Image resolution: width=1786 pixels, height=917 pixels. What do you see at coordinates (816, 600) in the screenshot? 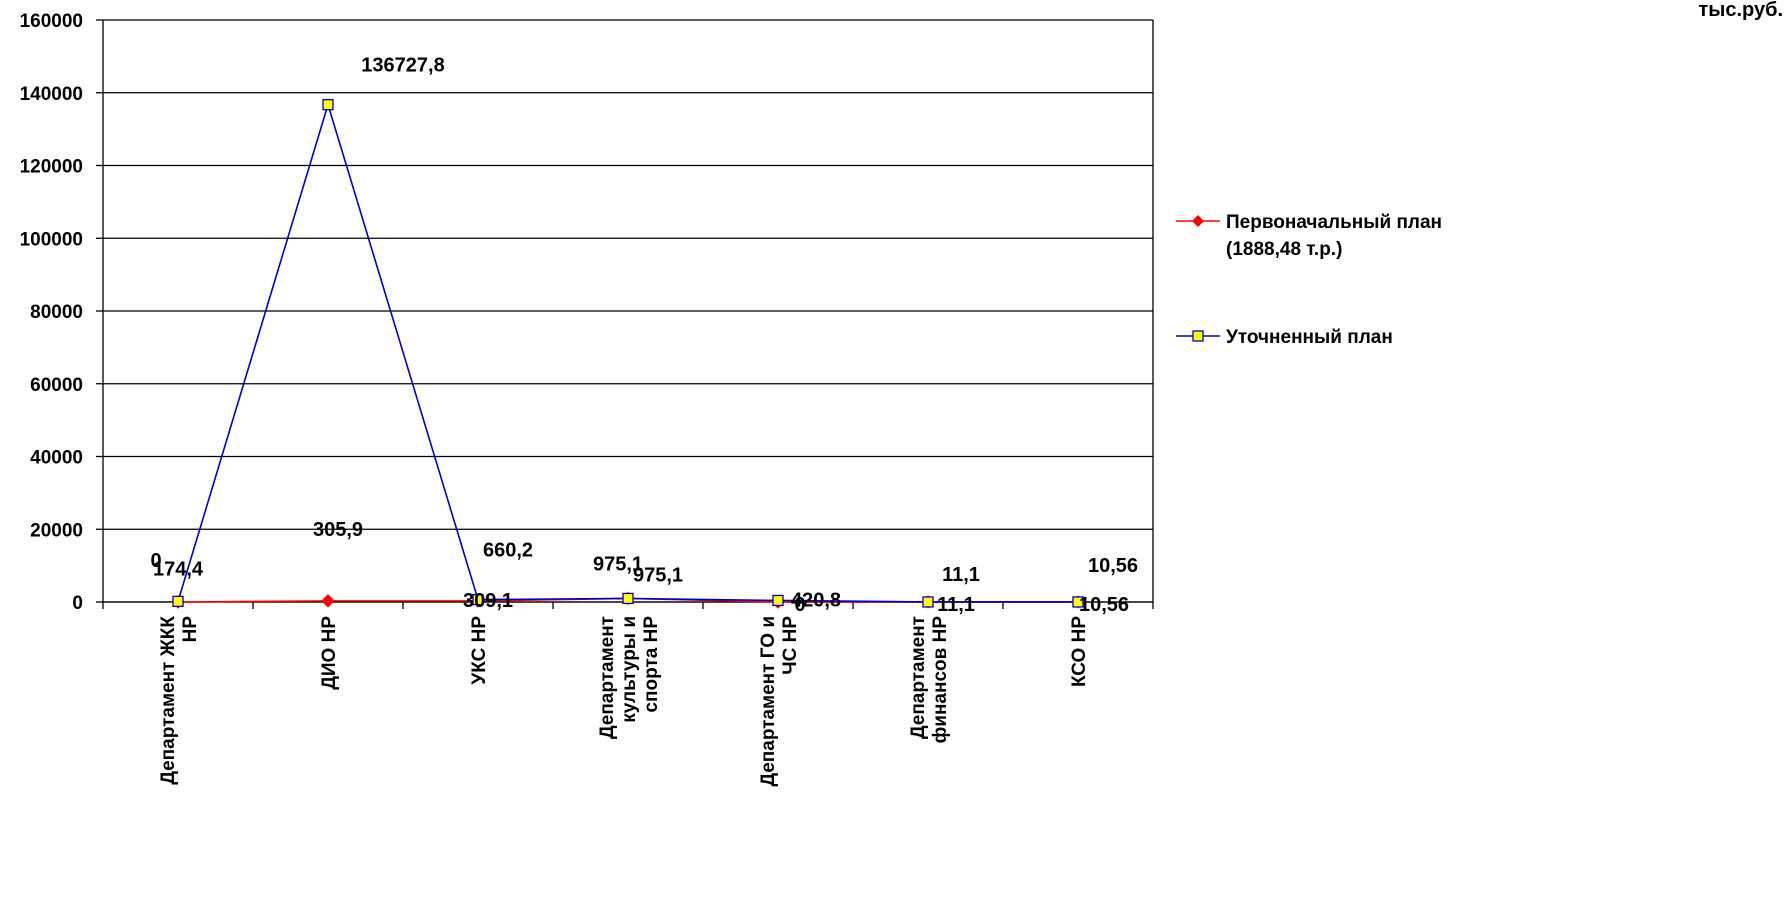
I see `data-label-revised-plan: 420,8` at bounding box center [816, 600].